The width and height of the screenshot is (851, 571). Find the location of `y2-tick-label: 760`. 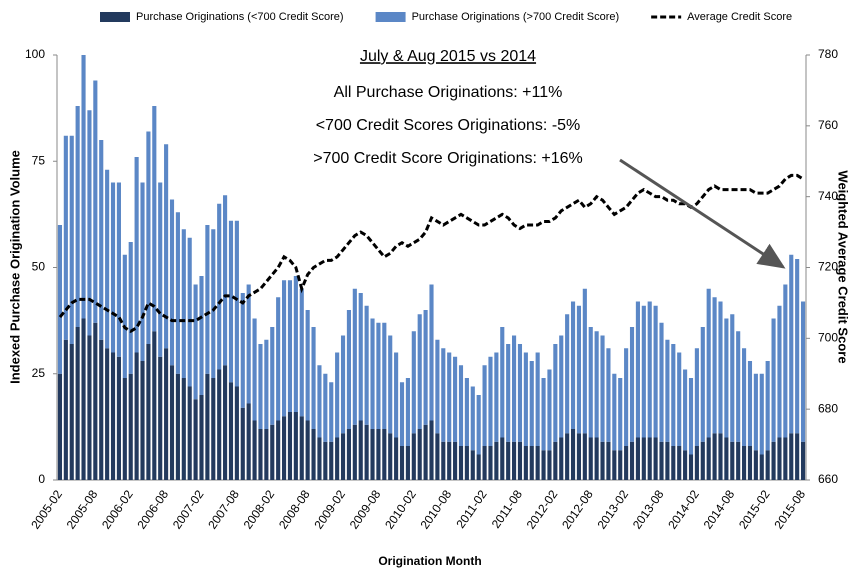

y2-tick-label: 760 is located at coordinates (828, 125).